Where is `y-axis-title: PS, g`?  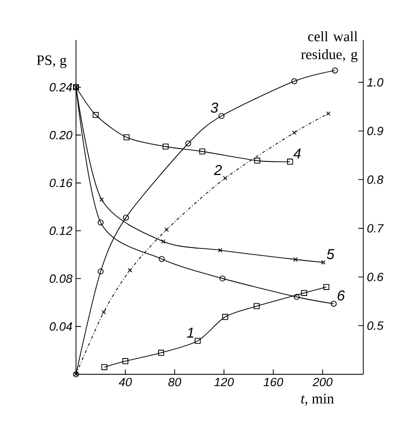 y-axis-title: PS, g is located at coordinates (51, 61).